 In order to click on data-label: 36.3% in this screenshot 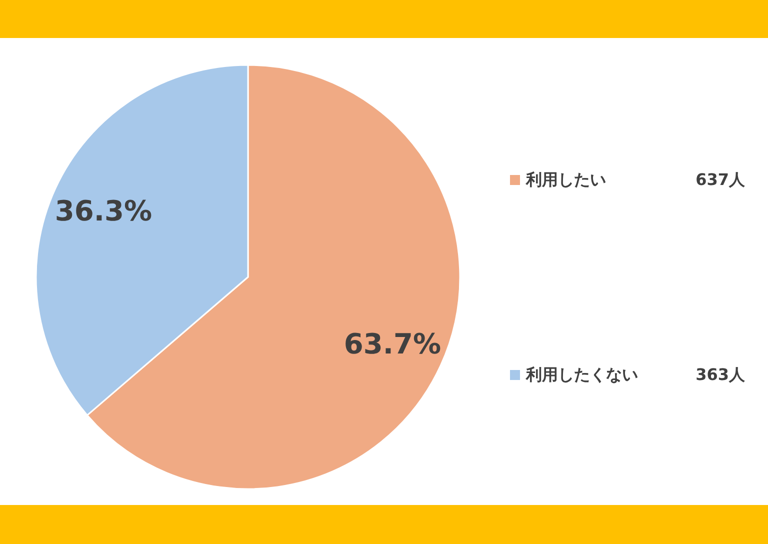, I will do `click(103, 211)`.